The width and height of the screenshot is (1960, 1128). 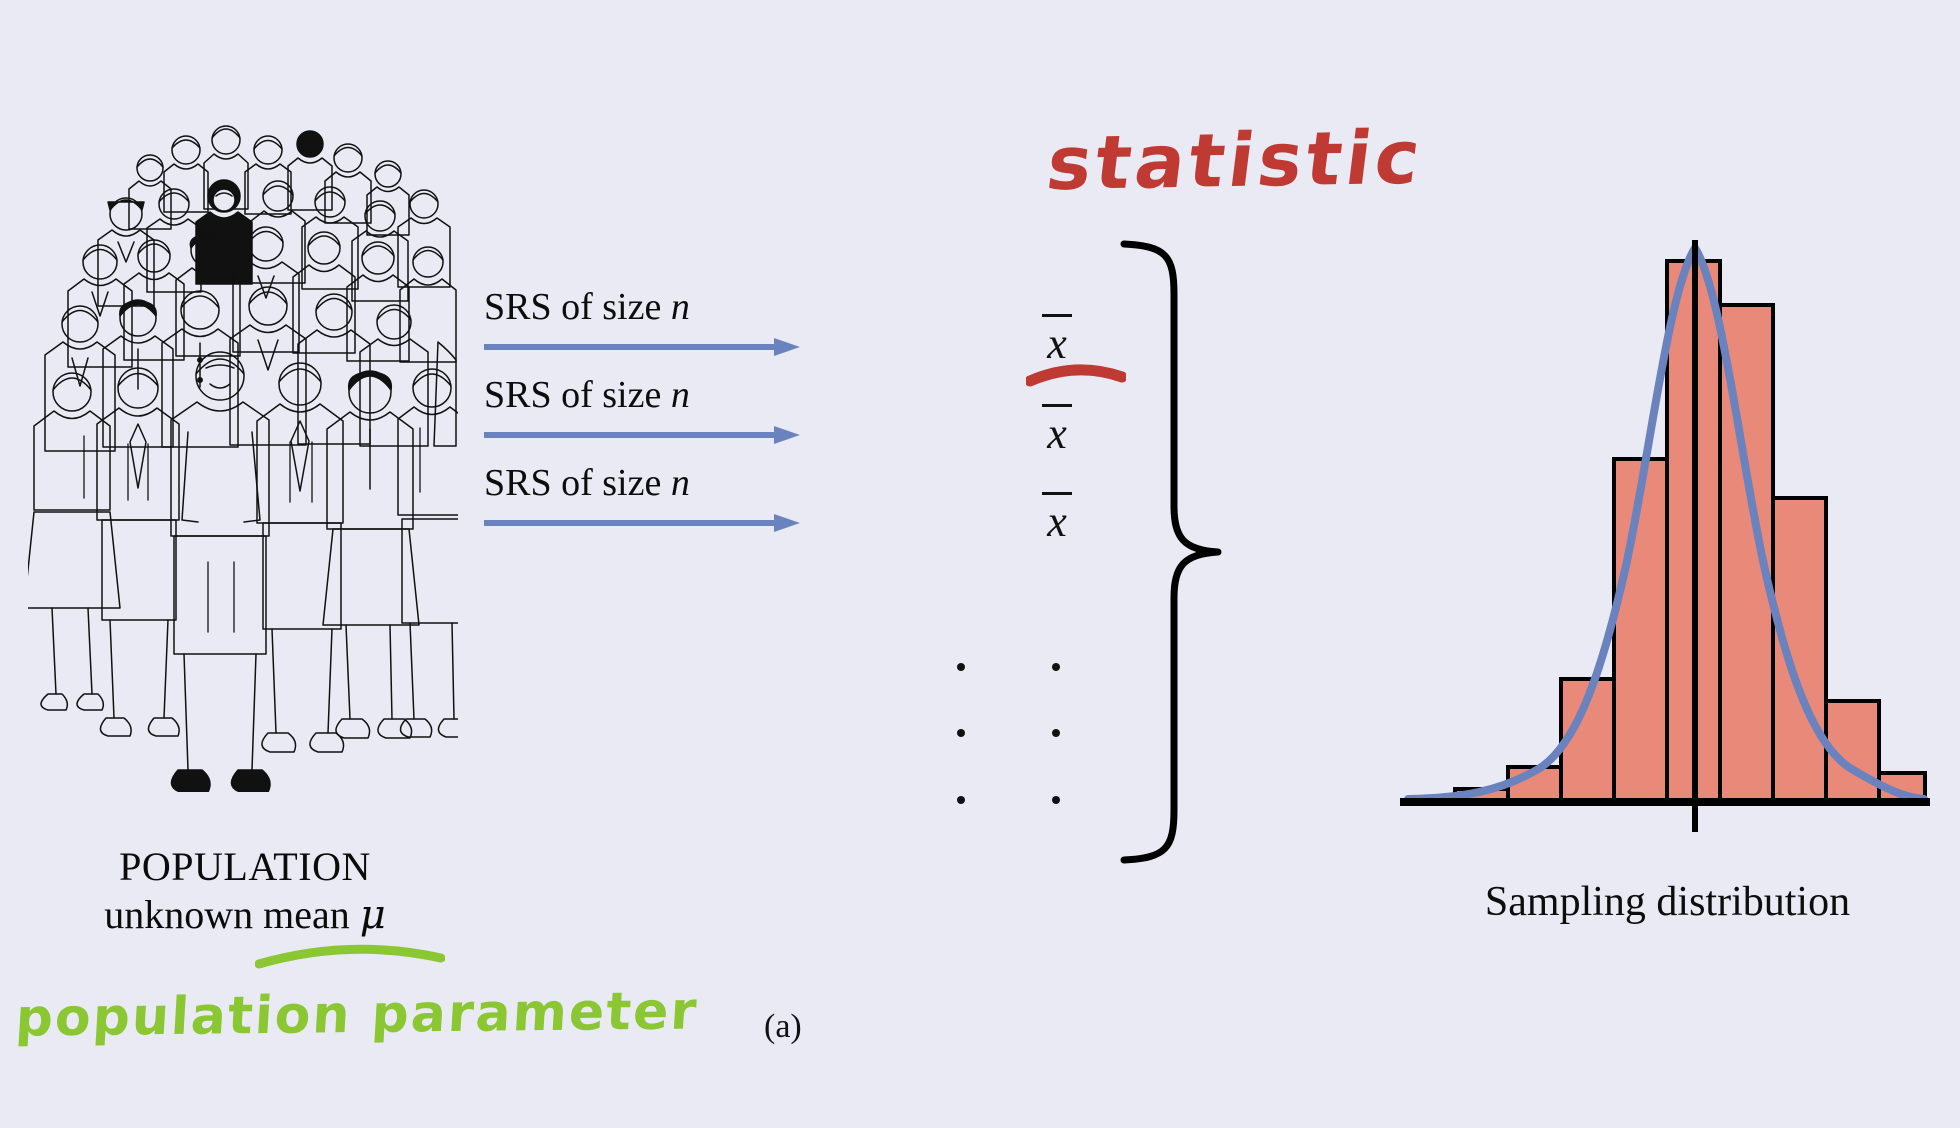 I want to click on population-caption: POPULATION unknown mean μ, so click(x=245, y=891).